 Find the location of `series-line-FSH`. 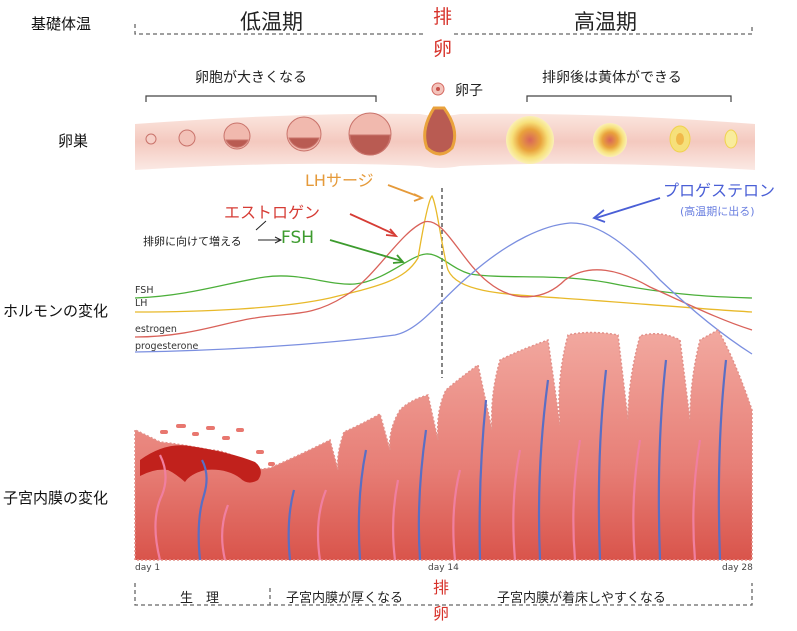

series-line-FSH is located at coordinates (443, 276).